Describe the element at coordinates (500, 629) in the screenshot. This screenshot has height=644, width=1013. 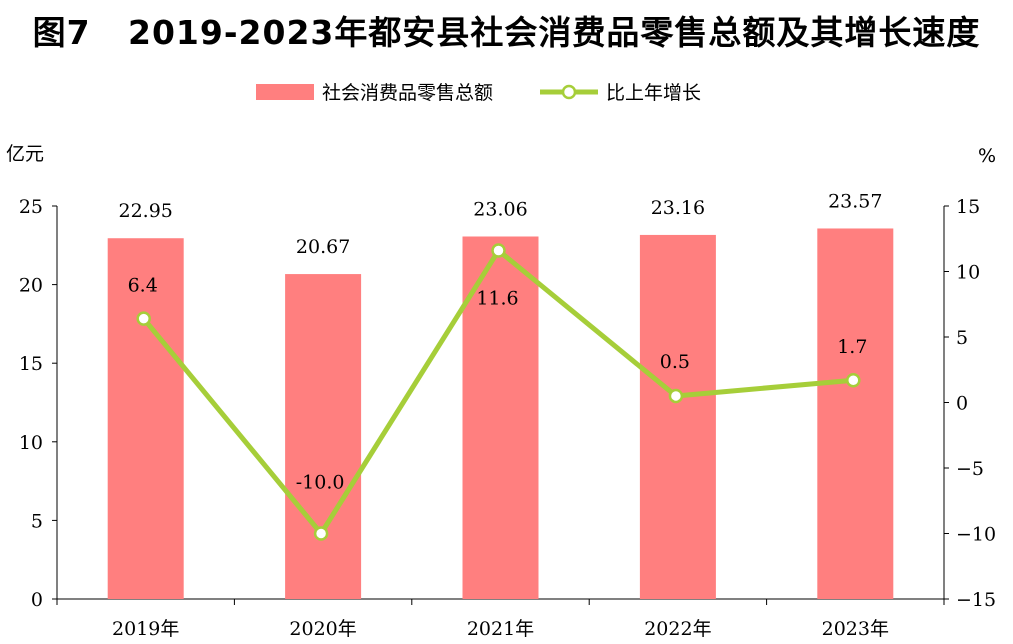
I see `x-tick-label: 2021年` at that location.